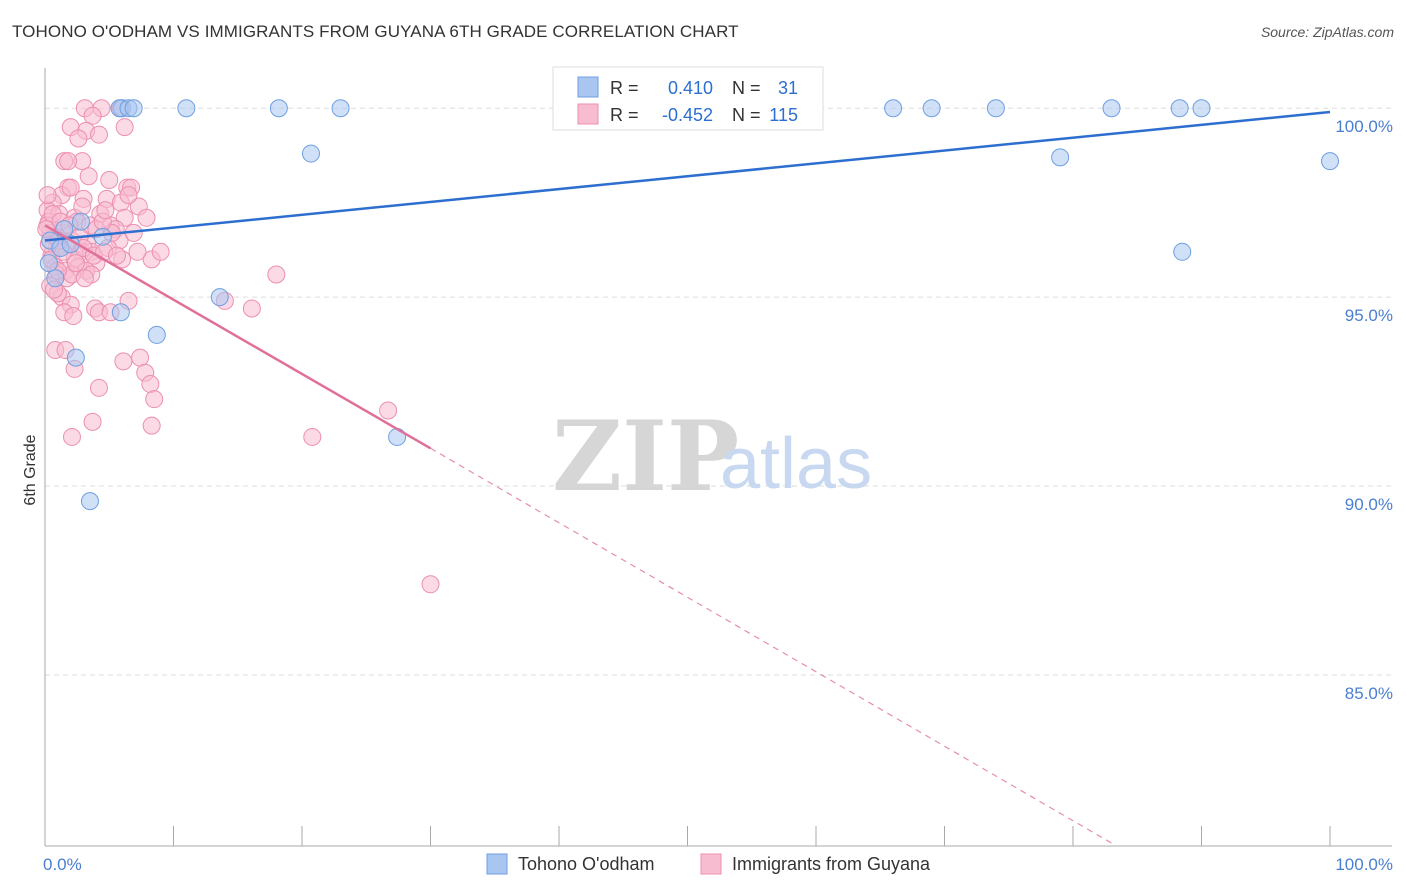 The image size is (1406, 892). What do you see at coordinates (1369, 315) in the screenshot?
I see `y-tick-label: 95.0%` at bounding box center [1369, 315].